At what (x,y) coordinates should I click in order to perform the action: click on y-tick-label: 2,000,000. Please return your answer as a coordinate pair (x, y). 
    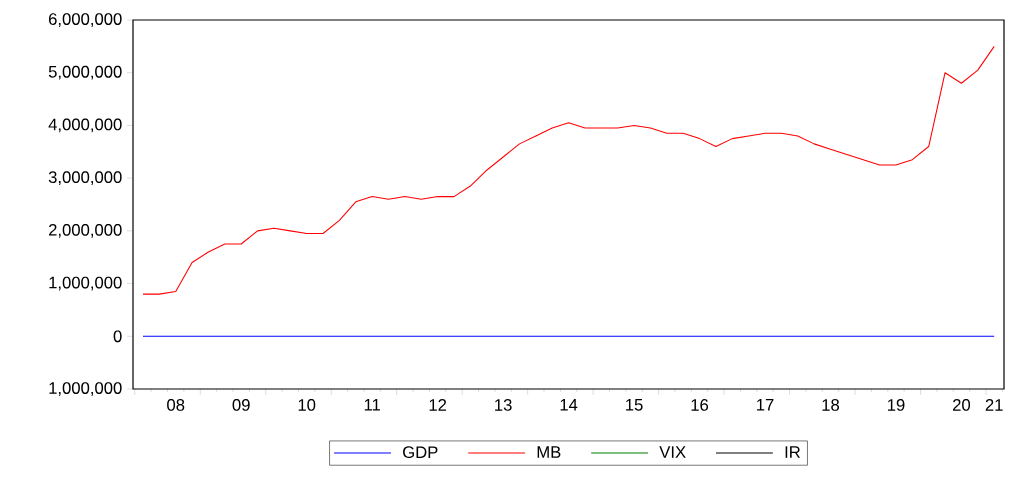
    Looking at the image, I should click on (85, 230).